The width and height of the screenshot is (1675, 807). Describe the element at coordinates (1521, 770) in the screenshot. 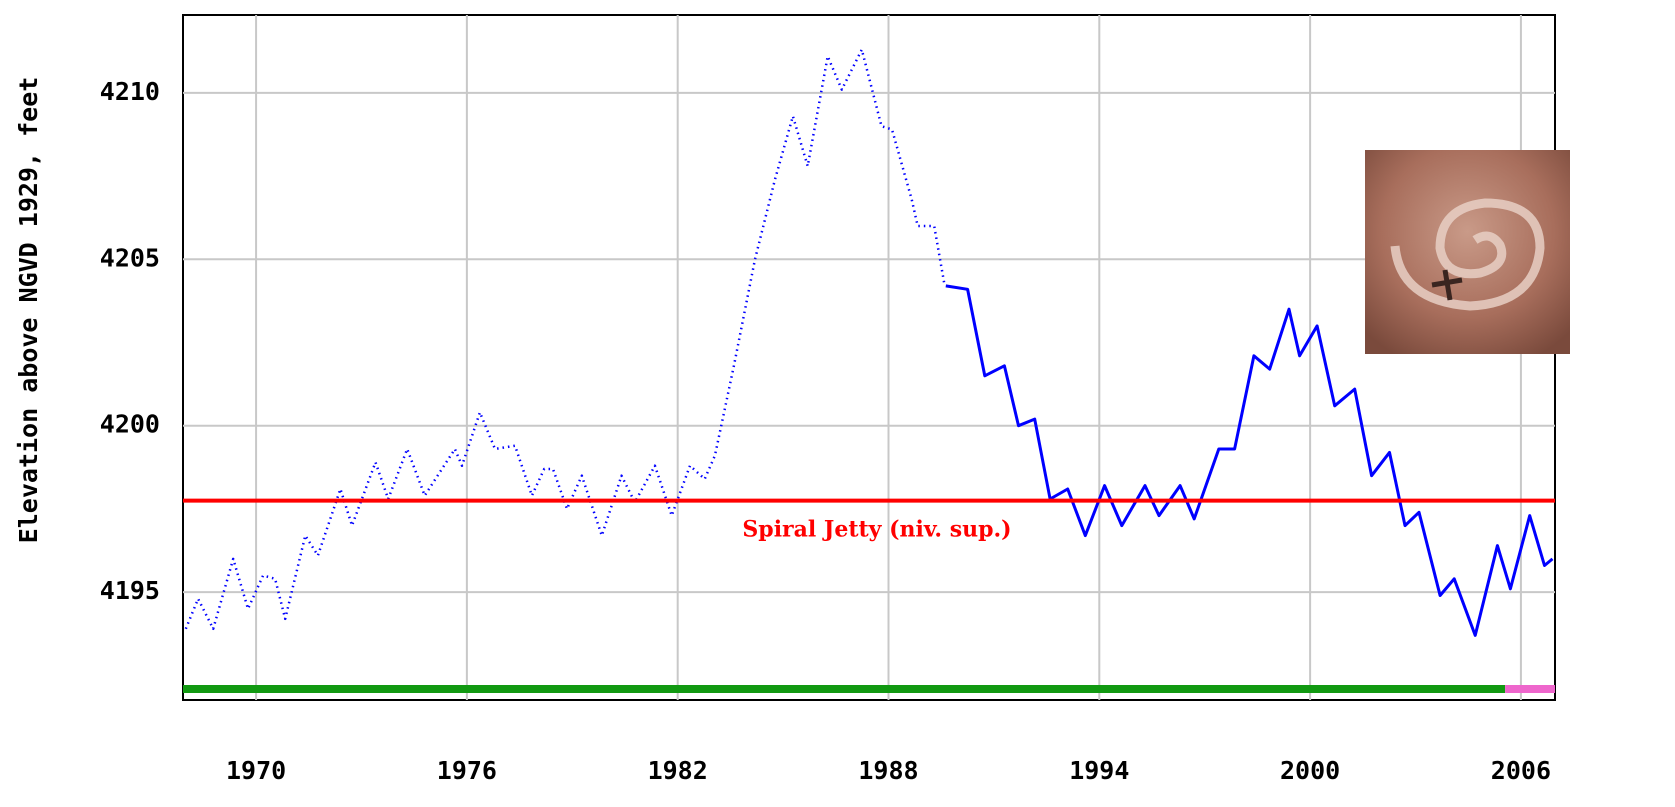

I see `x-tick-label: 2006` at that location.